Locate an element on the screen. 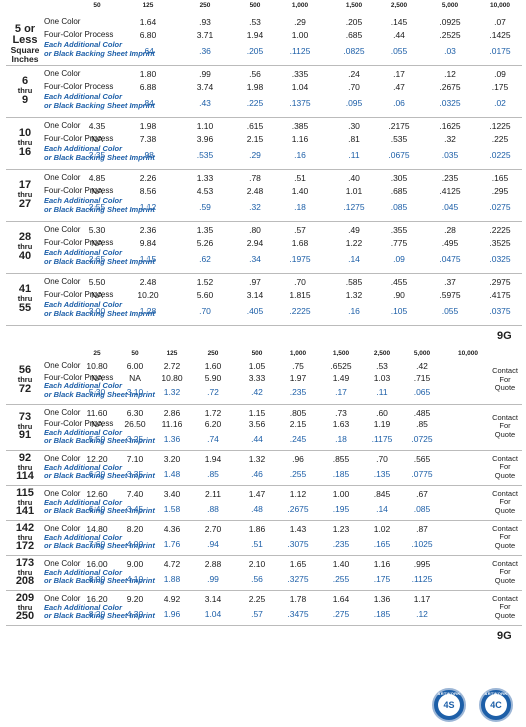 The width and height of the screenshot is (526, 727). price-cell: .99 is located at coordinates (205, 74).